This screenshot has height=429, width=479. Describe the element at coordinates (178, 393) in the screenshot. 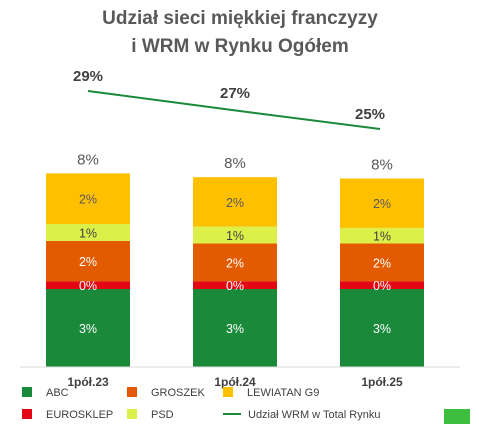

I see `legend-label-groszek: GROSZEK` at that location.